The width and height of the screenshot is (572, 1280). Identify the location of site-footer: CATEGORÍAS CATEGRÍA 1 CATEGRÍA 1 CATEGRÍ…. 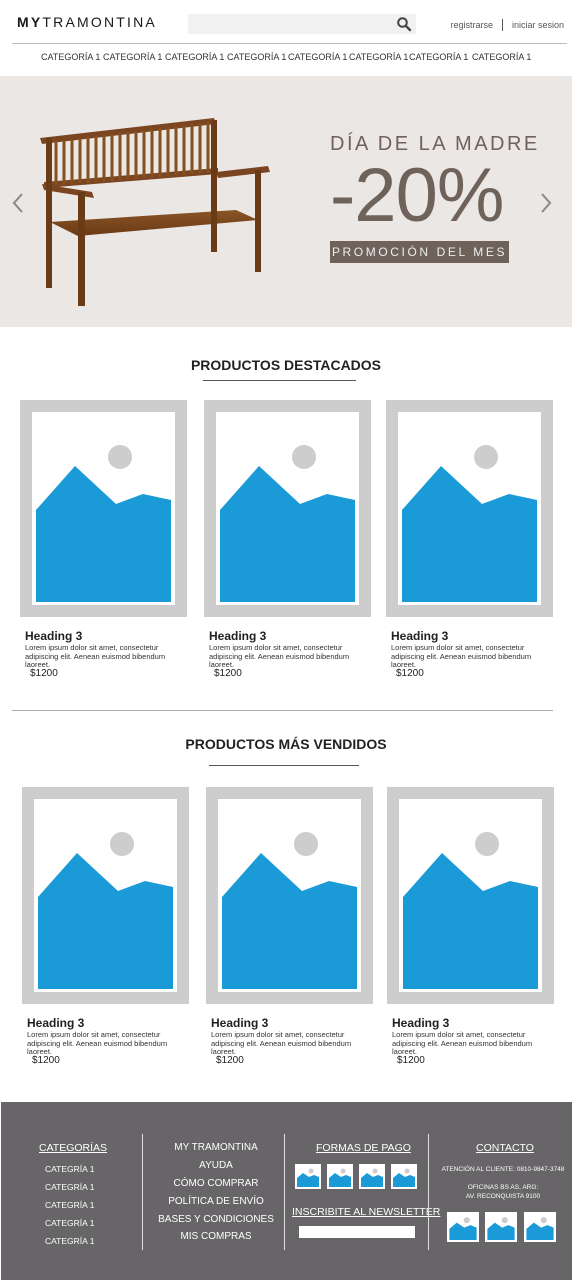
(286, 1191).